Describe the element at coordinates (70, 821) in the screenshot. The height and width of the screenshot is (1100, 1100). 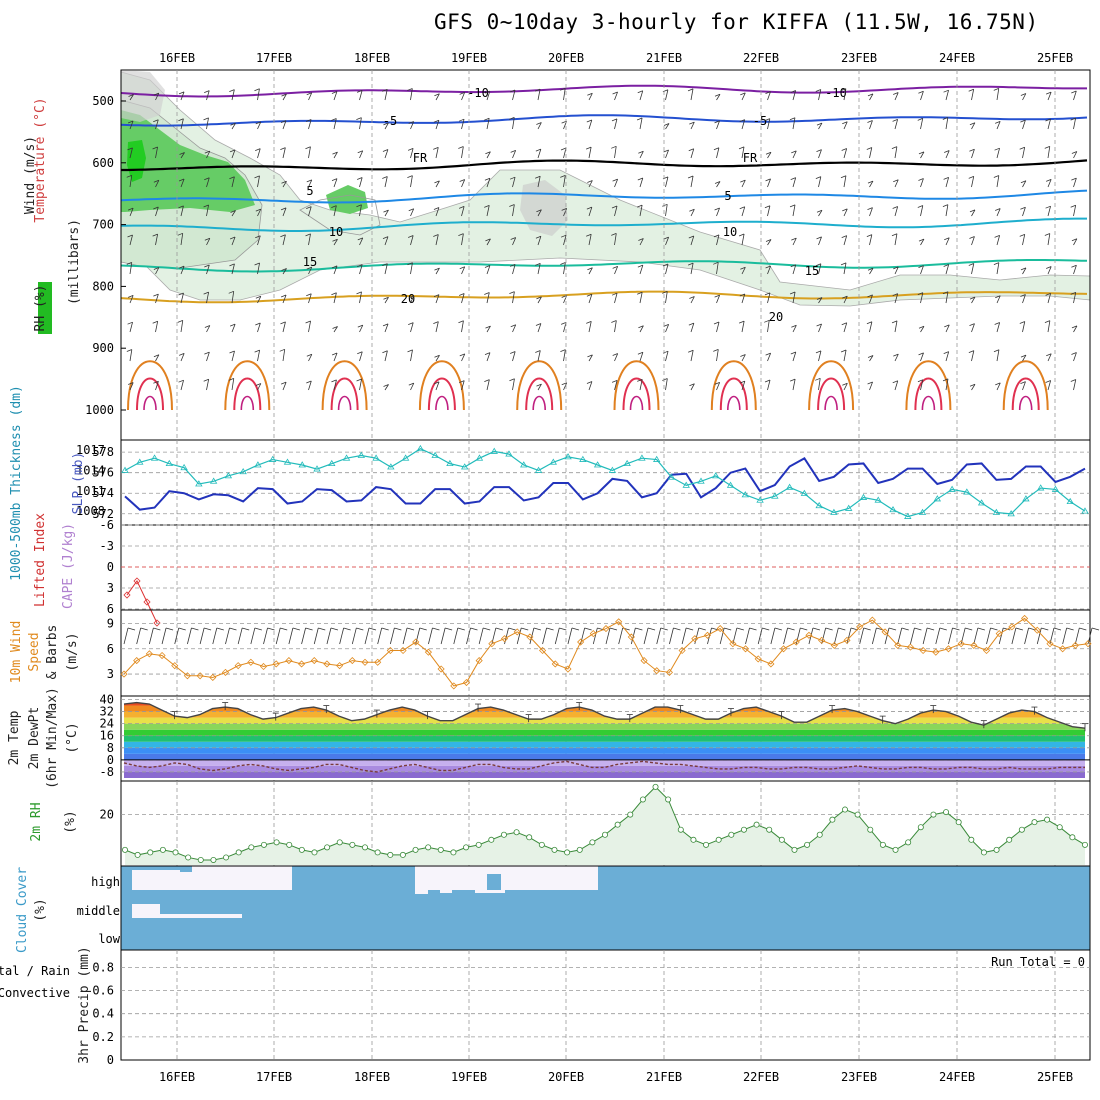
I see `rh2m-unit-label: (%)` at that location.